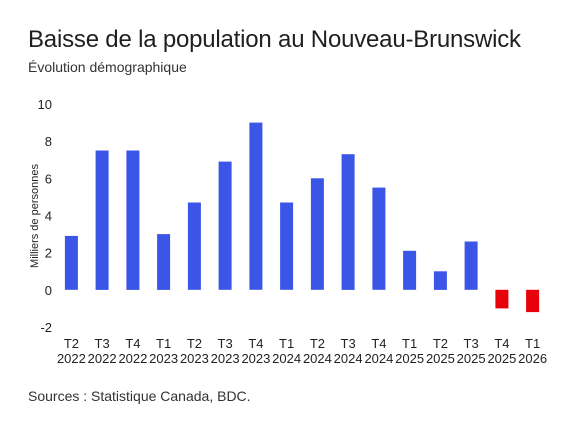  I want to click on x-tick-label-year: 2026, so click(532, 358).